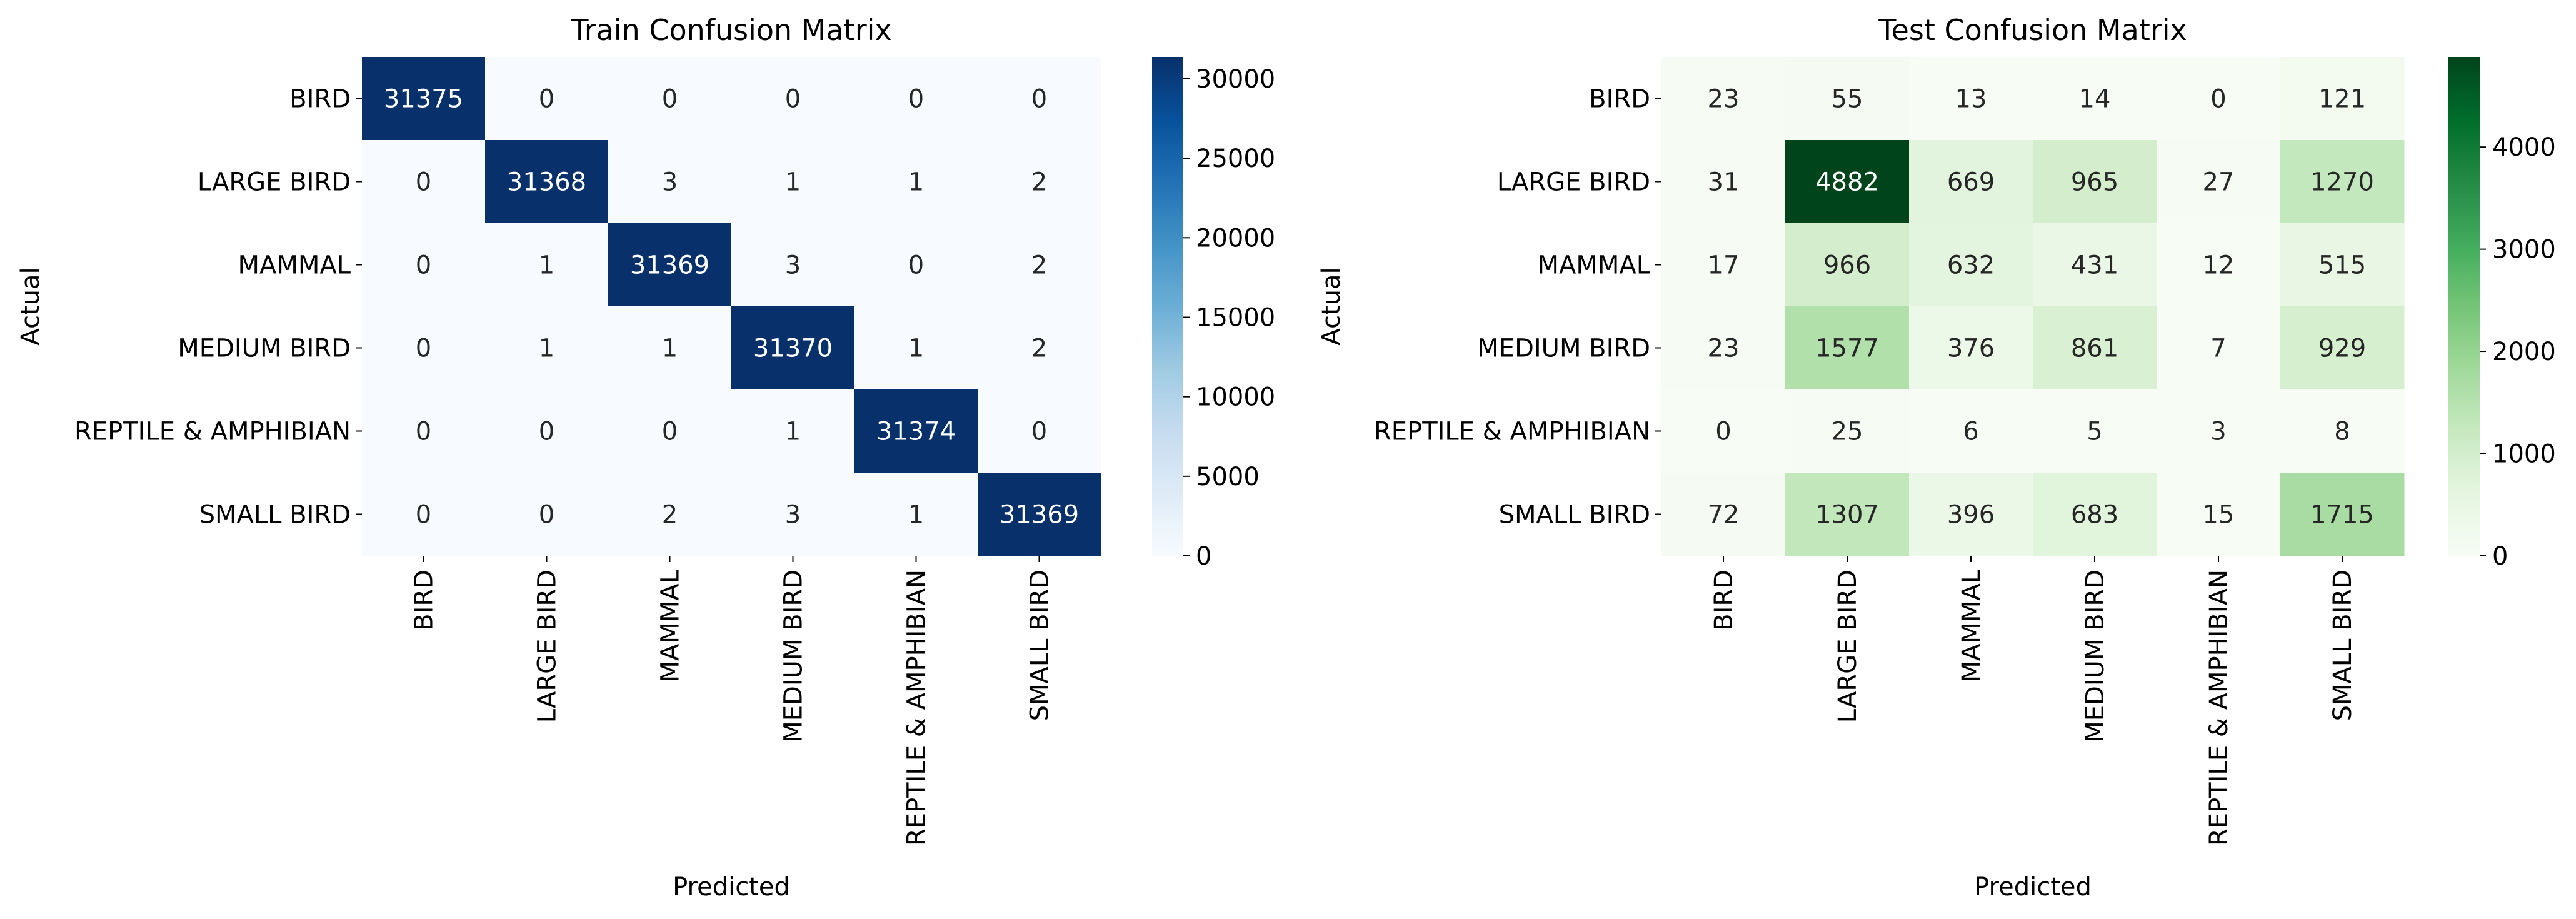 Image resolution: width=2576 pixels, height=919 pixels. I want to click on test-cell-value-label: 1270, so click(2342, 182).